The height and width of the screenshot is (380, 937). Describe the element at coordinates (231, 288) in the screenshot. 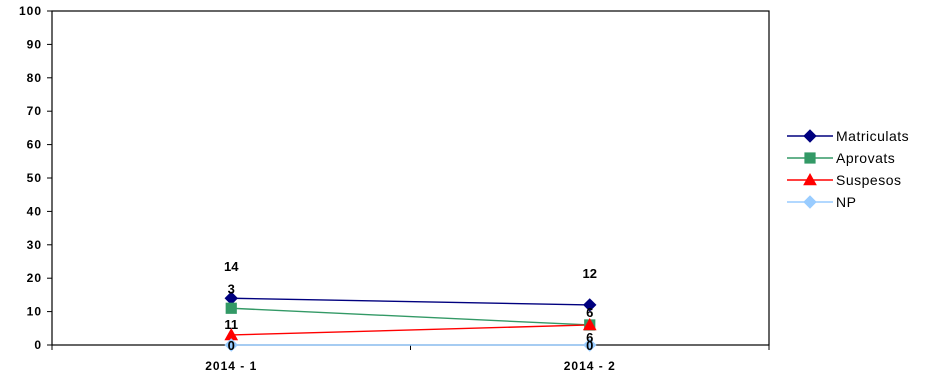

I see `data-label: 3` at that location.